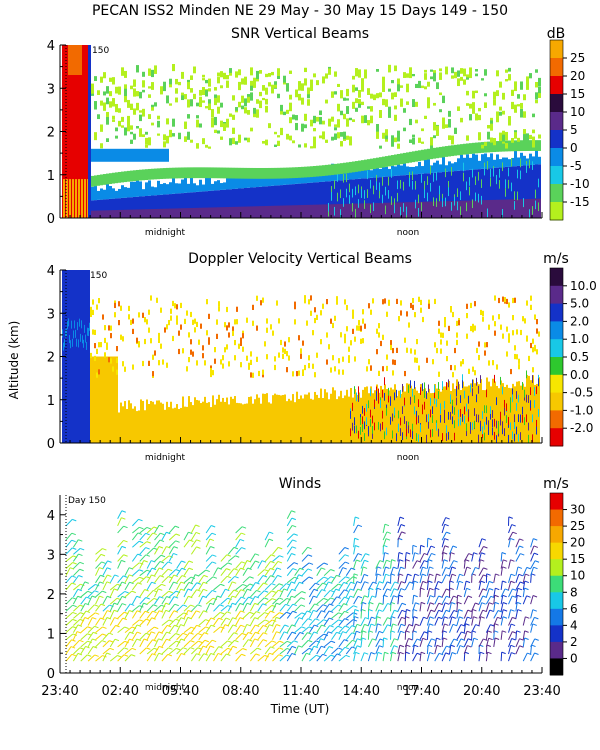 The width and height of the screenshot is (600, 750). I want to click on colorbar-label: 15, so click(577, 559).